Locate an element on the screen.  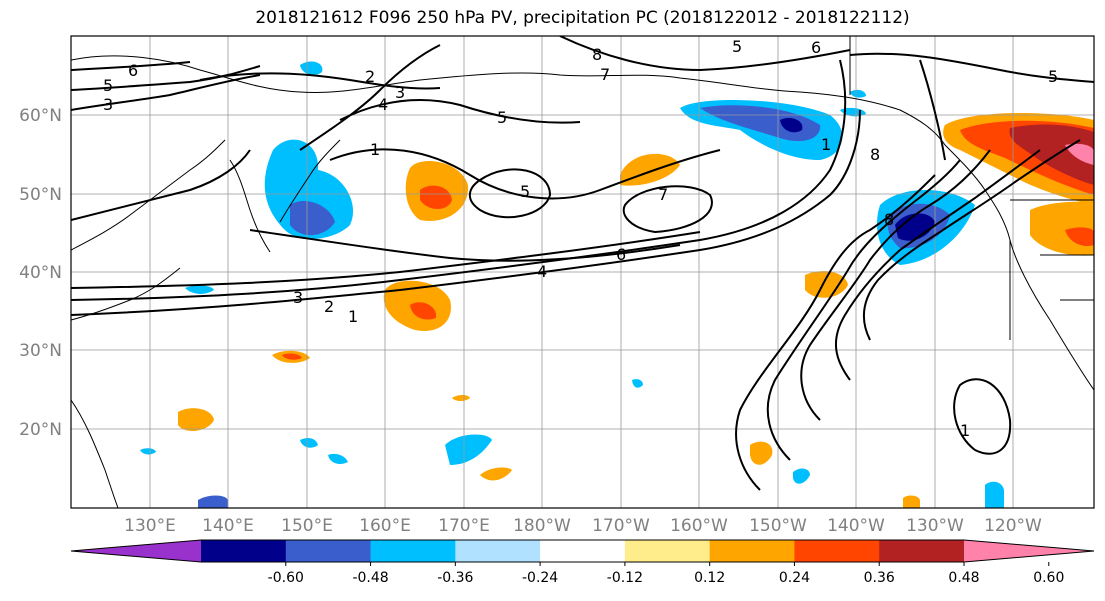
pos-anomaly-hawaii is located at coordinates (761, 453).